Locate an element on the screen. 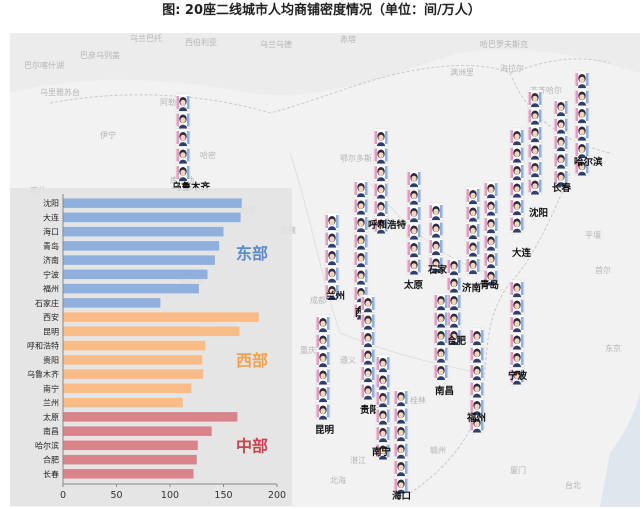  category-label: 呼和浩特 is located at coordinates (43, 346).